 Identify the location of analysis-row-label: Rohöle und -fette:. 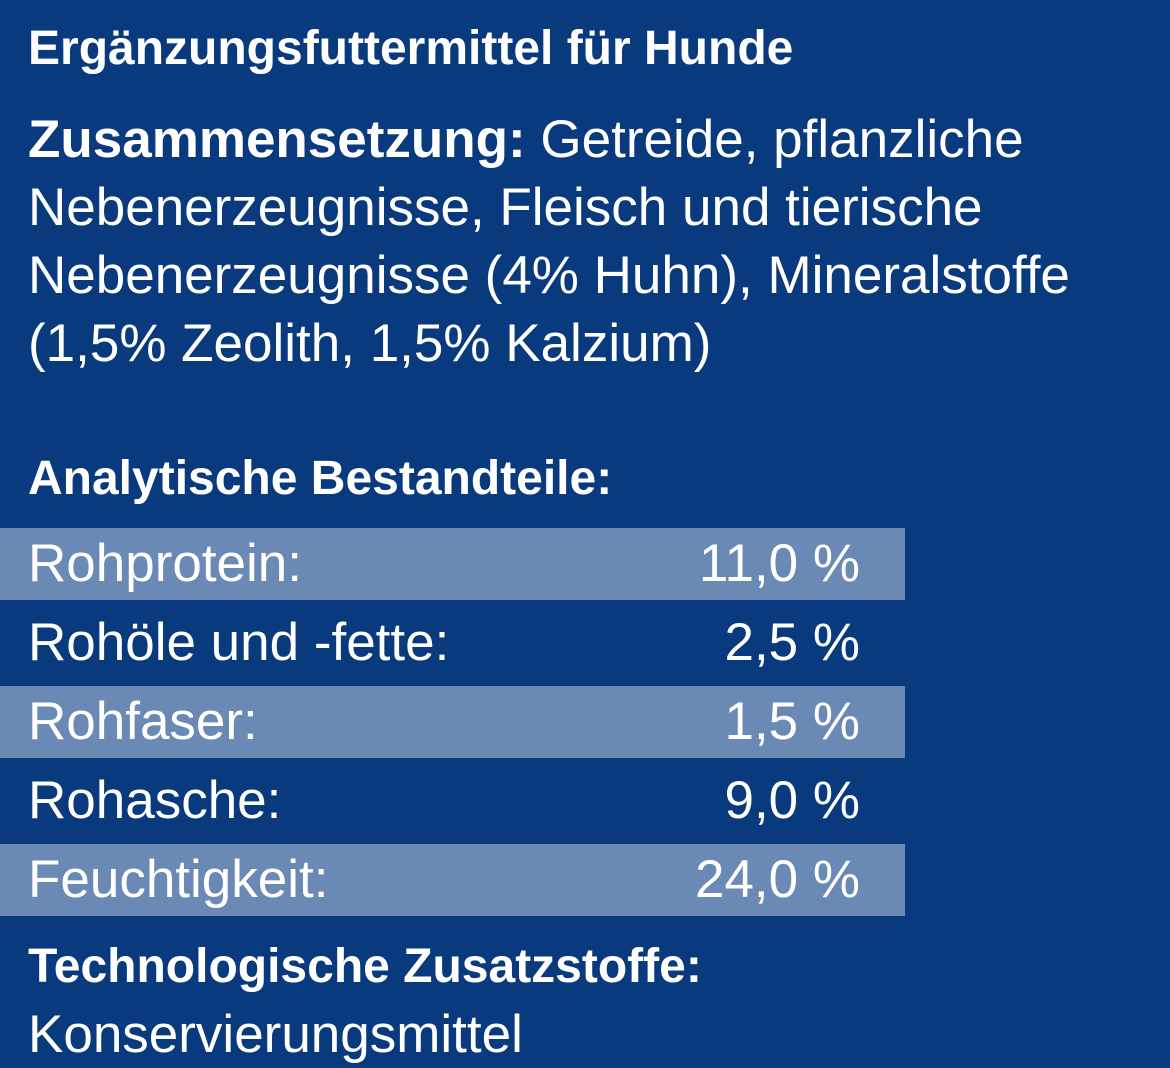
(239, 642).